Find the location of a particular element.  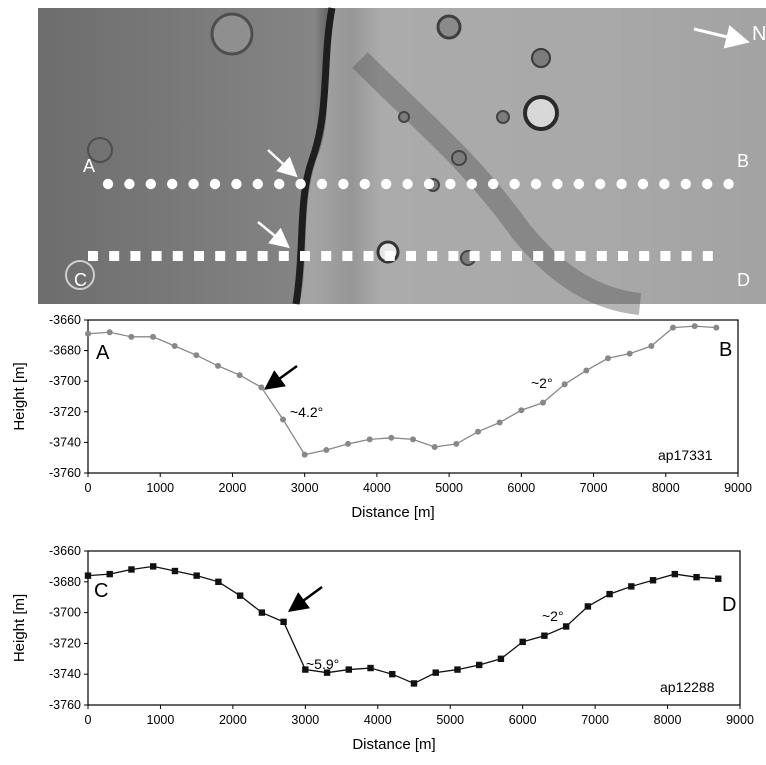

y-axis-title: Height [m] is located at coordinates (19, 396).